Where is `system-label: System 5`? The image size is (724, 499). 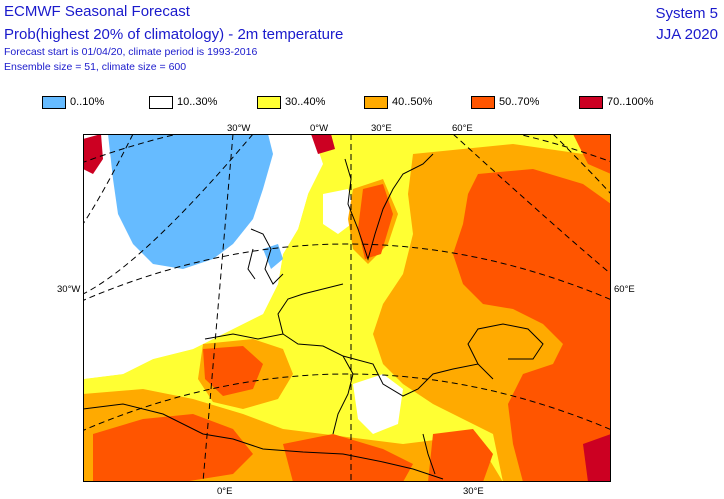
system-label: System 5 is located at coordinates (686, 13).